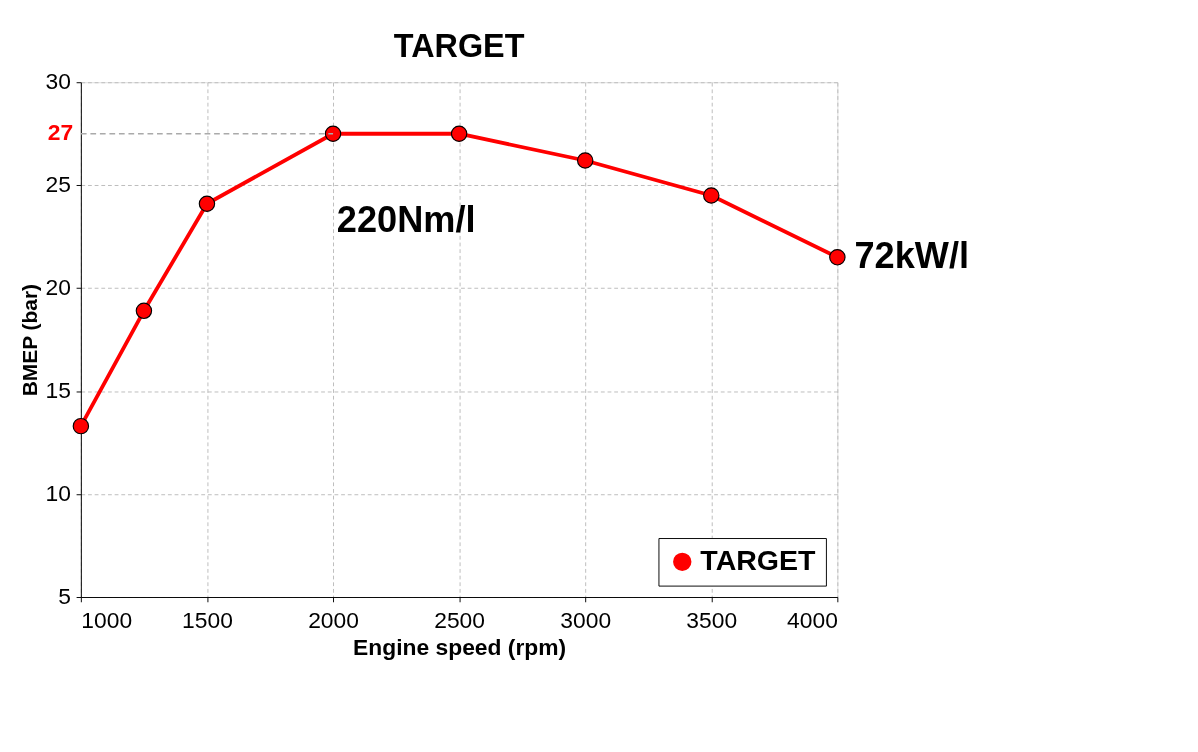 The height and width of the screenshot is (752, 1198). I want to click on x-tick-label: 4000, so click(812, 619).